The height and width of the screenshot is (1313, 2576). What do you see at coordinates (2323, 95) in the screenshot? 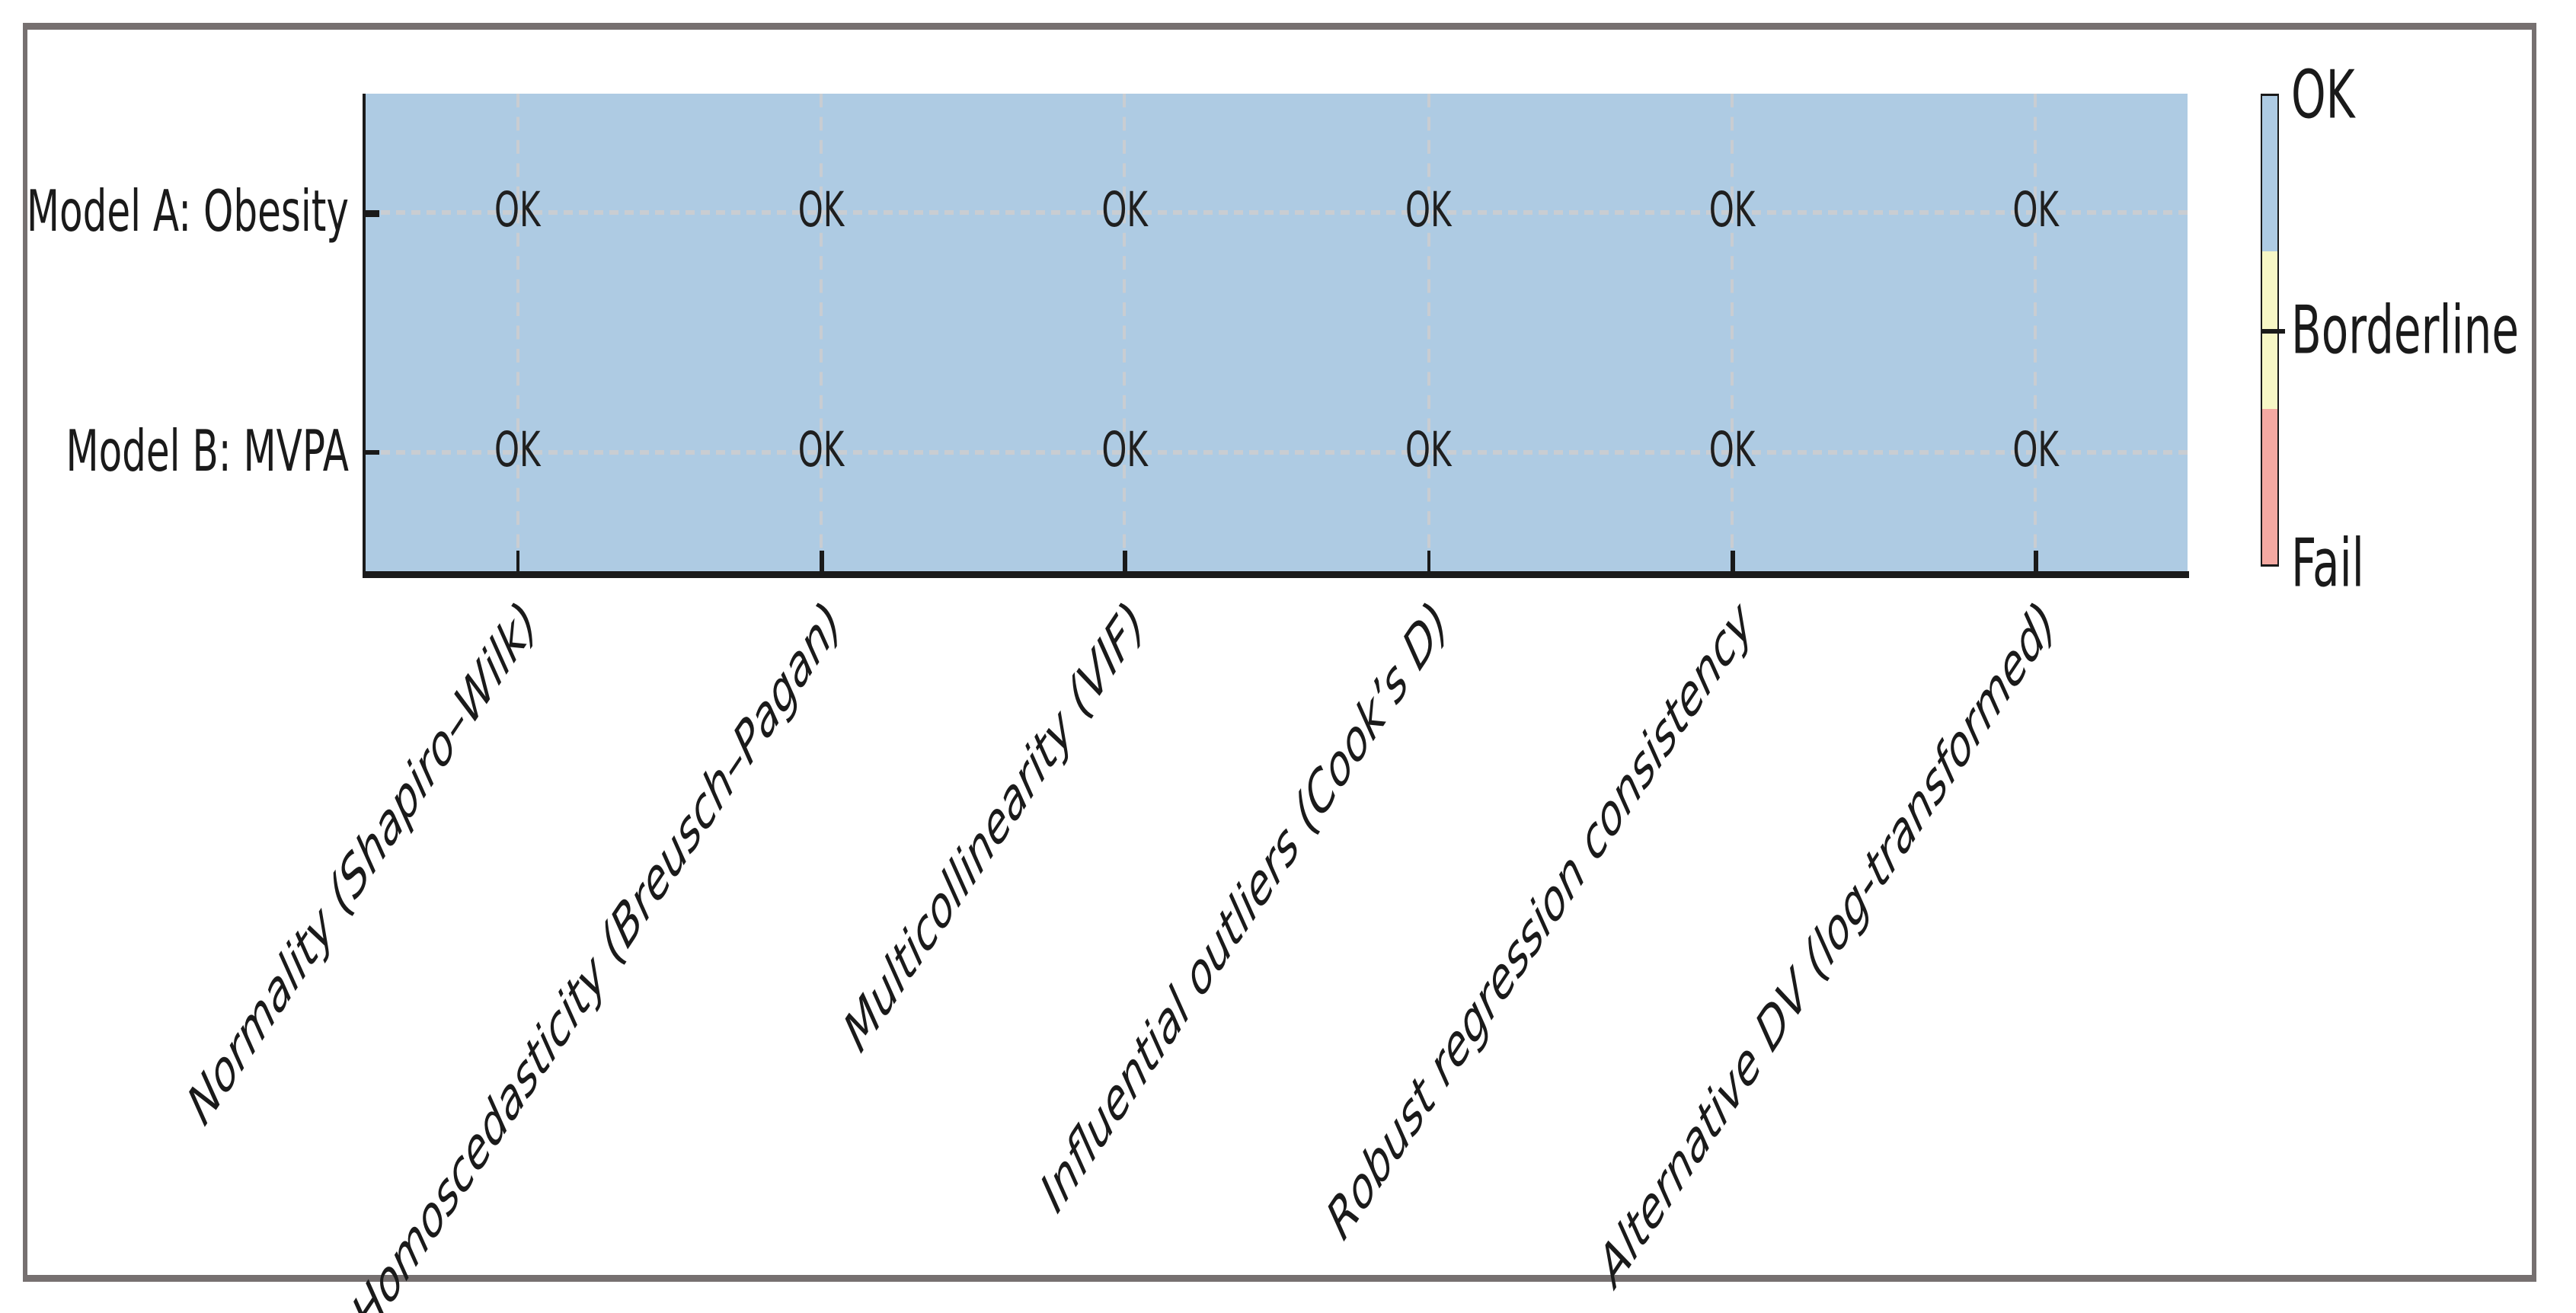
I see `colorbar-label-ok: OK` at bounding box center [2323, 95].